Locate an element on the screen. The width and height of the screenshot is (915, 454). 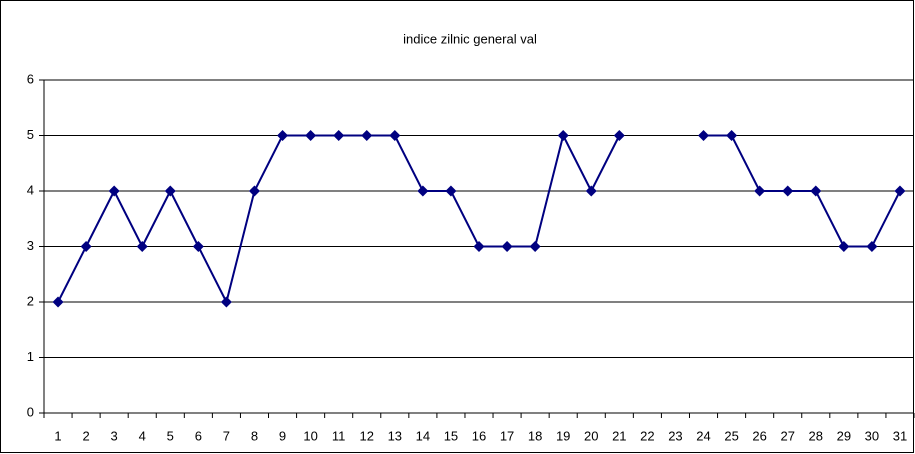
x-tick-label: 4 is located at coordinates (142, 435).